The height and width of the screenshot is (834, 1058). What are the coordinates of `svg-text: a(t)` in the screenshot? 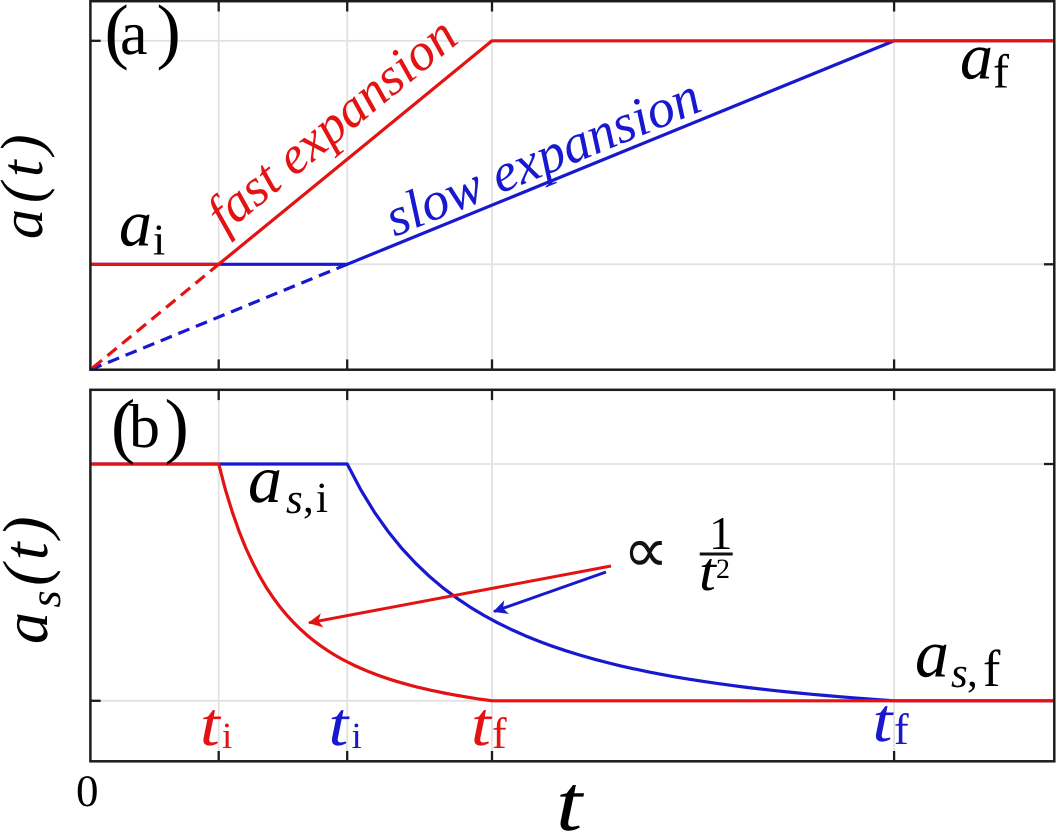 It's located at (27, 183).